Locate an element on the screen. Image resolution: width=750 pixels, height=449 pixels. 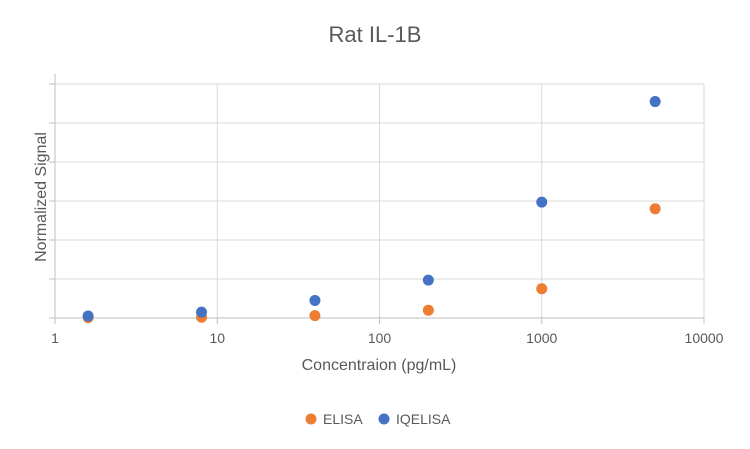
legend-marker-iqelisa is located at coordinates (384, 419).